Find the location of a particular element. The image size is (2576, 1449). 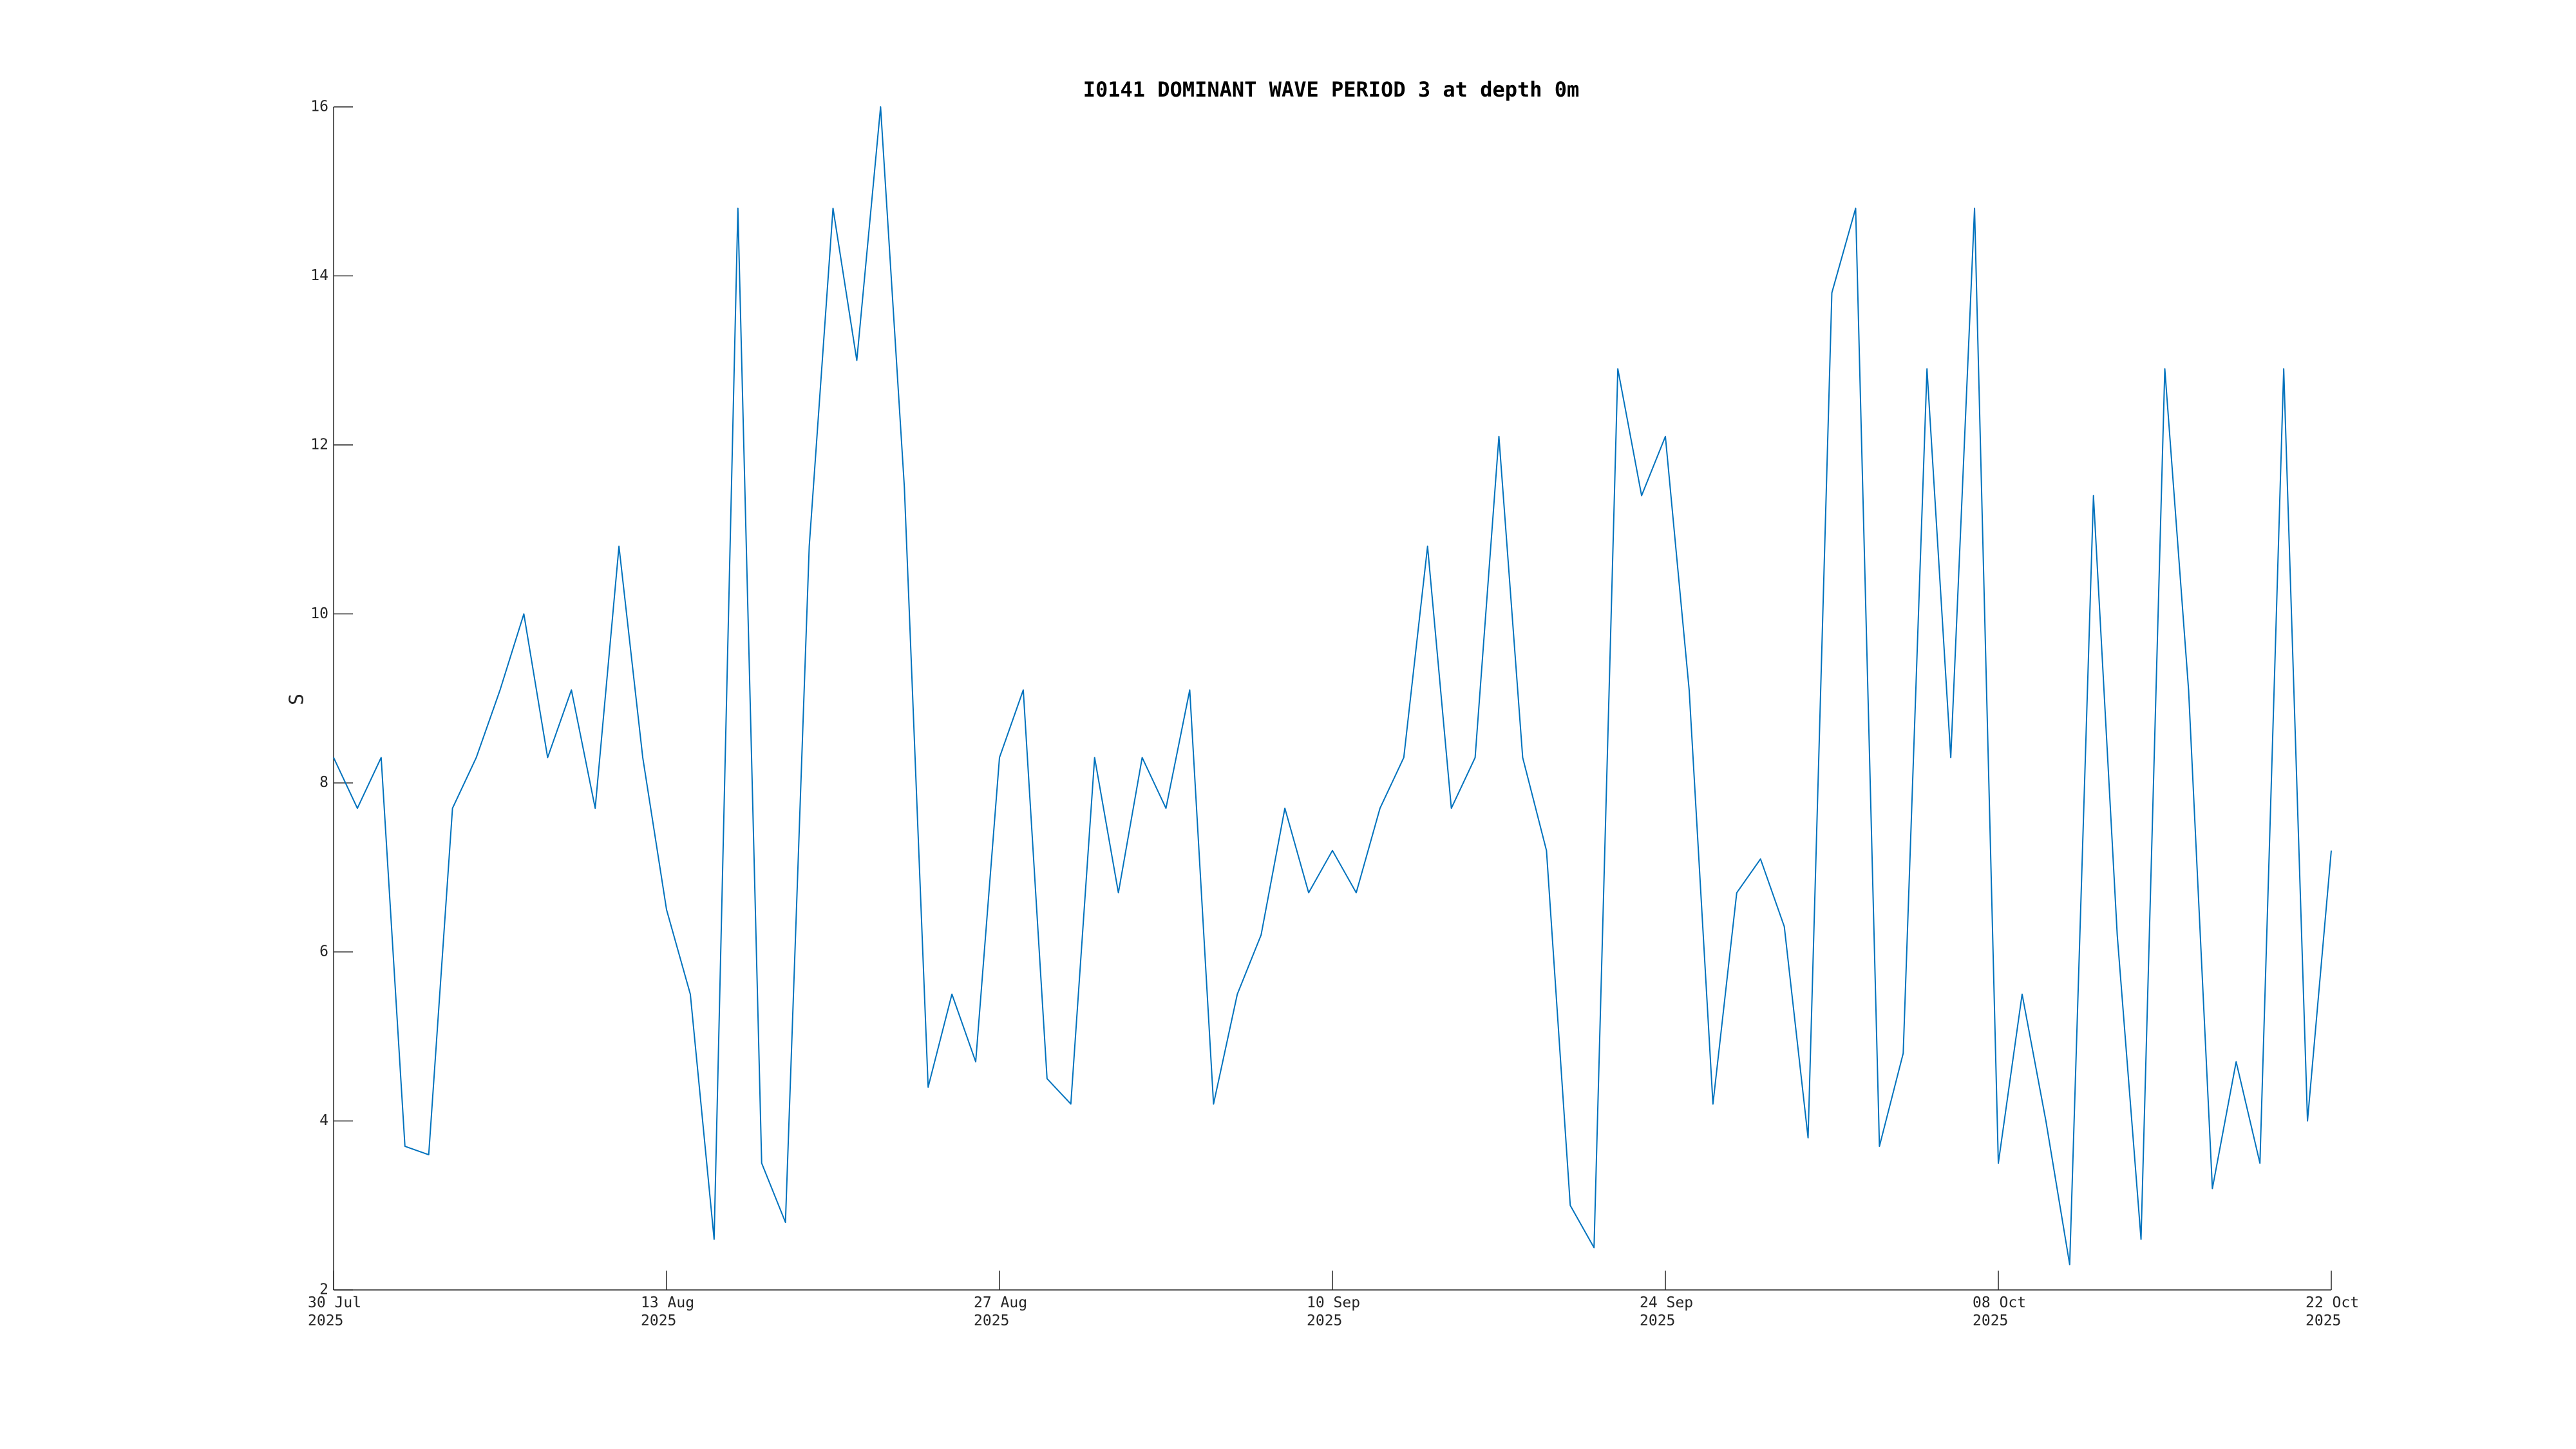

x-tick-label-box: 24 Sep 2025 is located at coordinates (1667, 1311).